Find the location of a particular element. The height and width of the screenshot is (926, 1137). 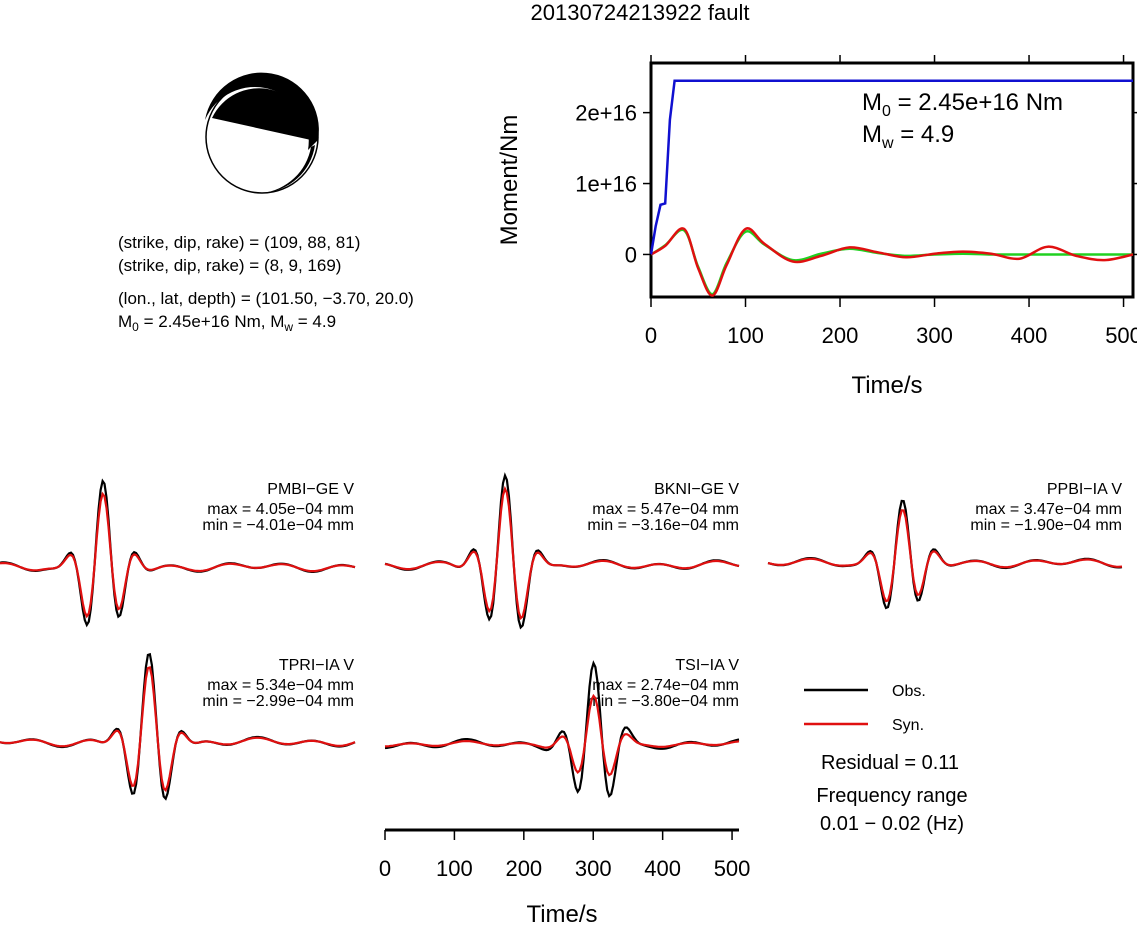

page-title: 20130724213922 fault is located at coordinates (640, 12).